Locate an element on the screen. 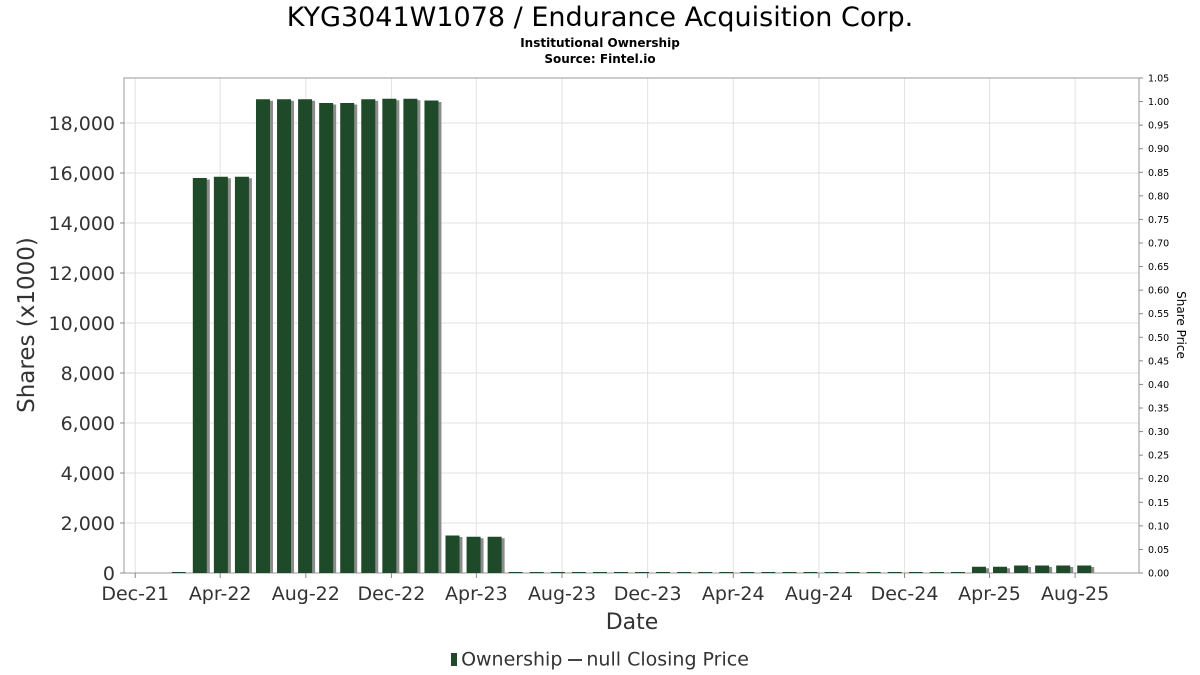 The width and height of the screenshot is (1200, 675). y-tick-label: 2,000 is located at coordinates (88, 524).